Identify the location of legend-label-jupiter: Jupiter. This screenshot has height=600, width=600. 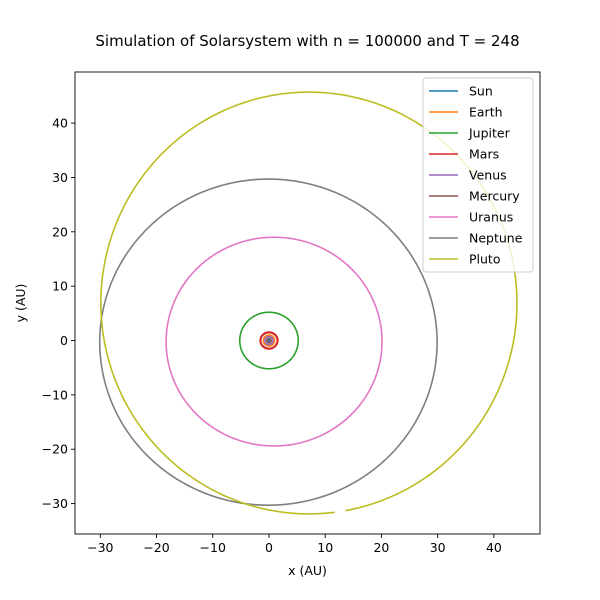
(489, 133).